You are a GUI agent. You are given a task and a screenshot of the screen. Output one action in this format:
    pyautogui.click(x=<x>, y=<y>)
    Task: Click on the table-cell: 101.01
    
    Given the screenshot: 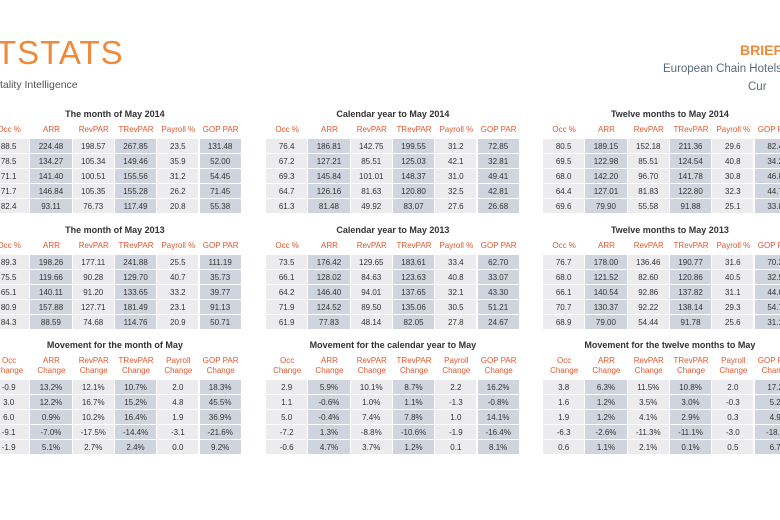 What is the action you would take?
    pyautogui.click(x=371, y=176)
    